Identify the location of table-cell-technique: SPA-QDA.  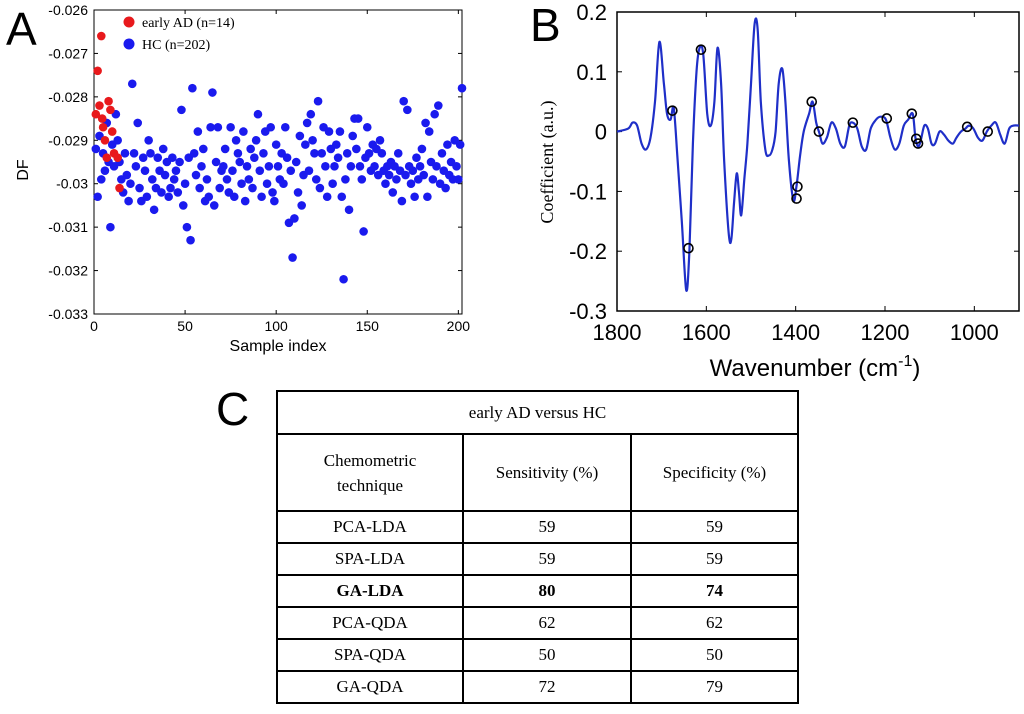
(370, 655).